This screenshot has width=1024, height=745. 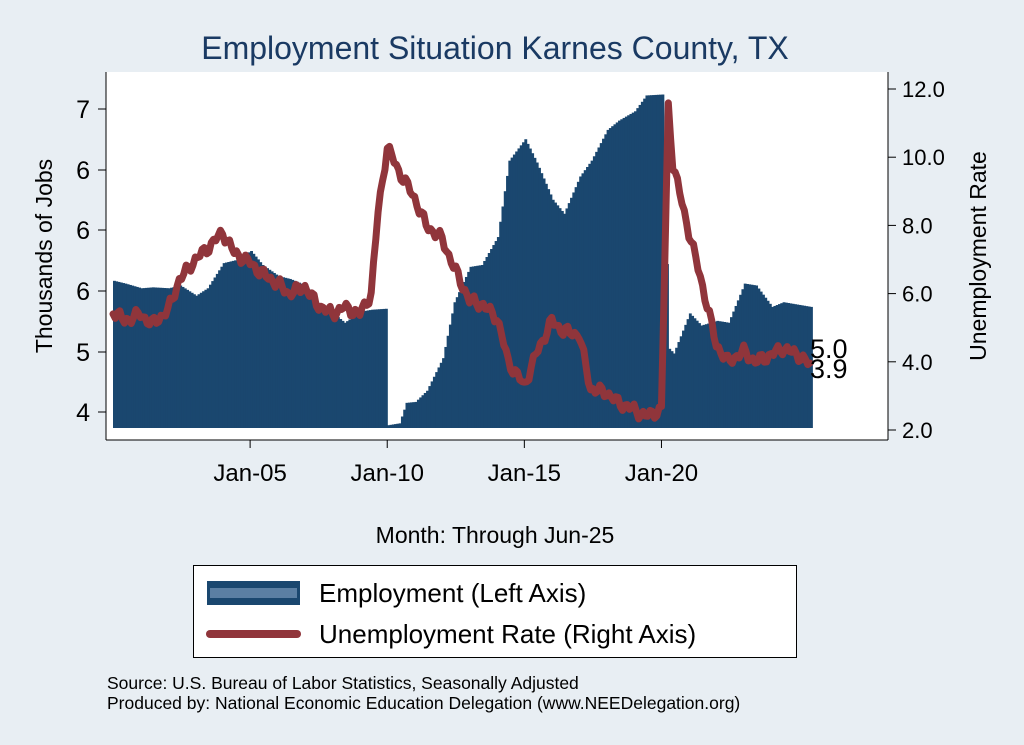 I want to click on x-tick-label: Jan-10, so click(x=387, y=473).